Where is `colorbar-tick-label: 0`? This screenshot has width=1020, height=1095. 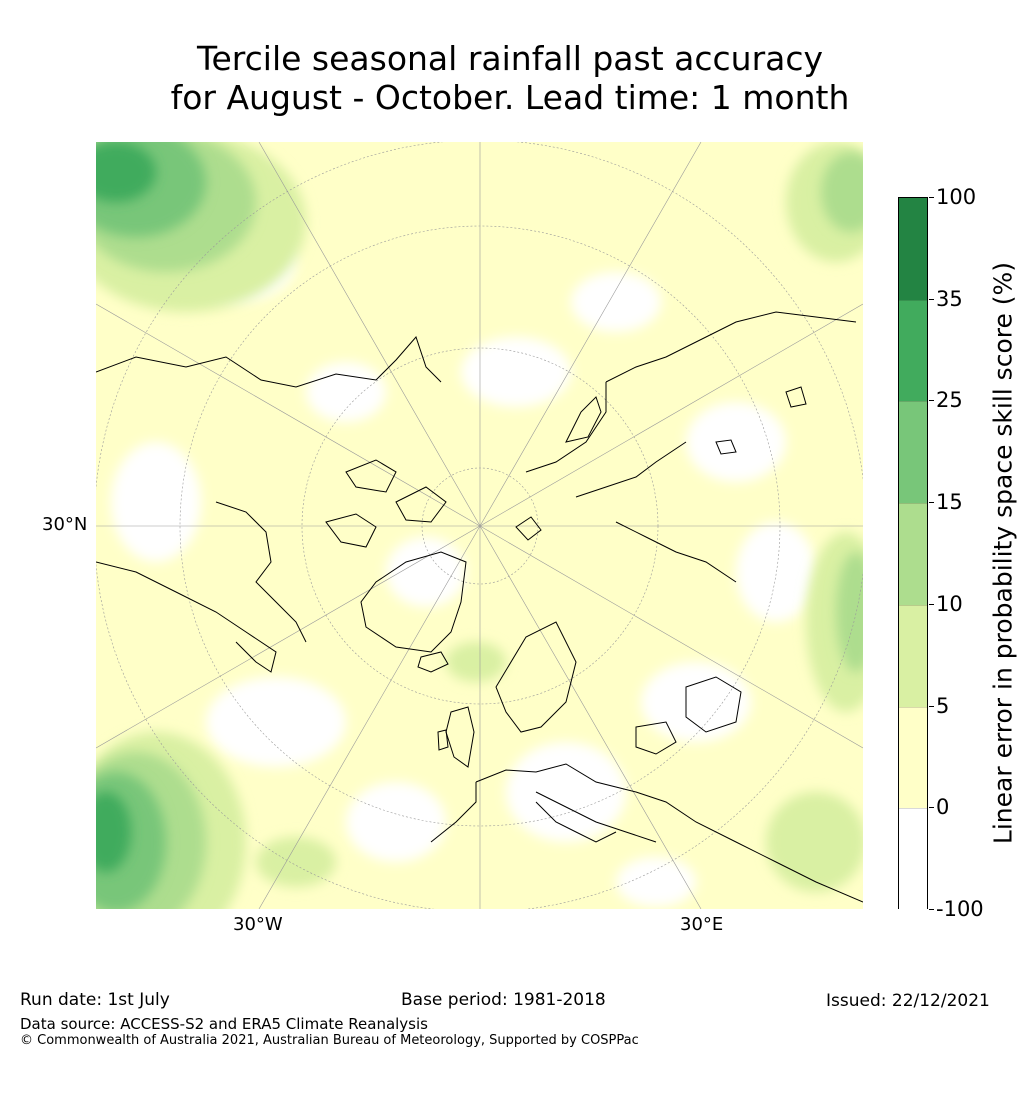 colorbar-tick-label: 0 is located at coordinates (943, 807).